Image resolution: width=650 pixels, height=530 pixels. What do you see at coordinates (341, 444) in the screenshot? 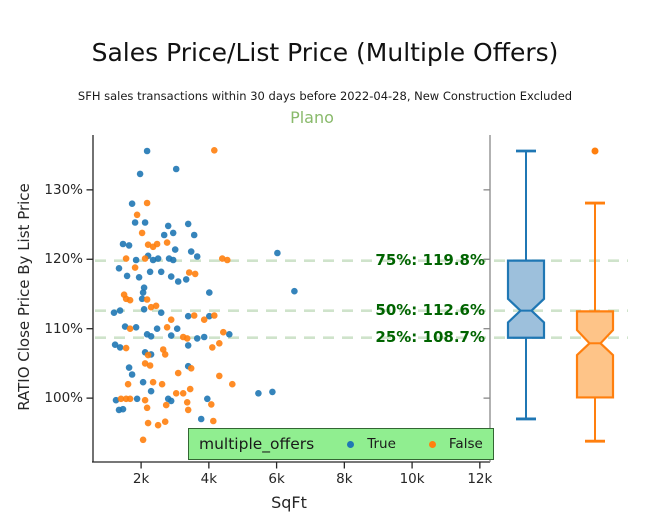
I see `legend: multiple_offers True False` at bounding box center [341, 444].